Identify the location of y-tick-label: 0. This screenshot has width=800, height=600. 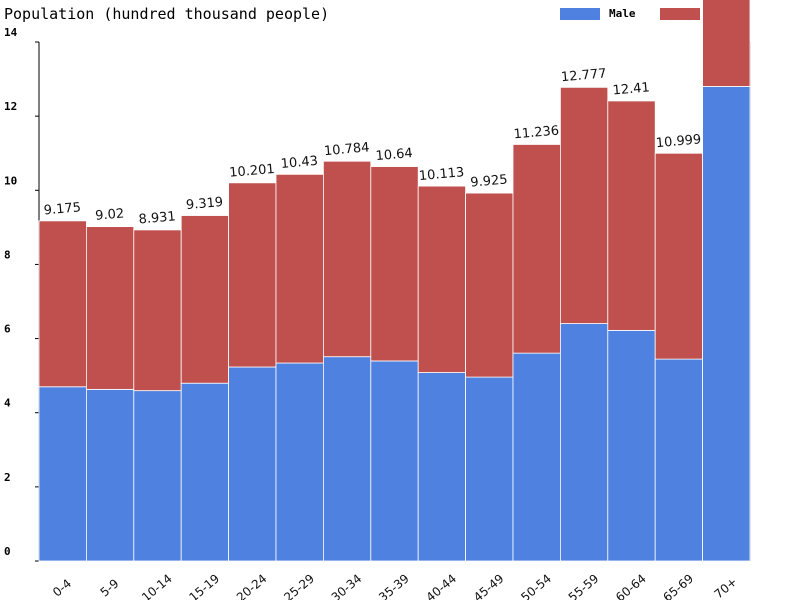
(7, 551).